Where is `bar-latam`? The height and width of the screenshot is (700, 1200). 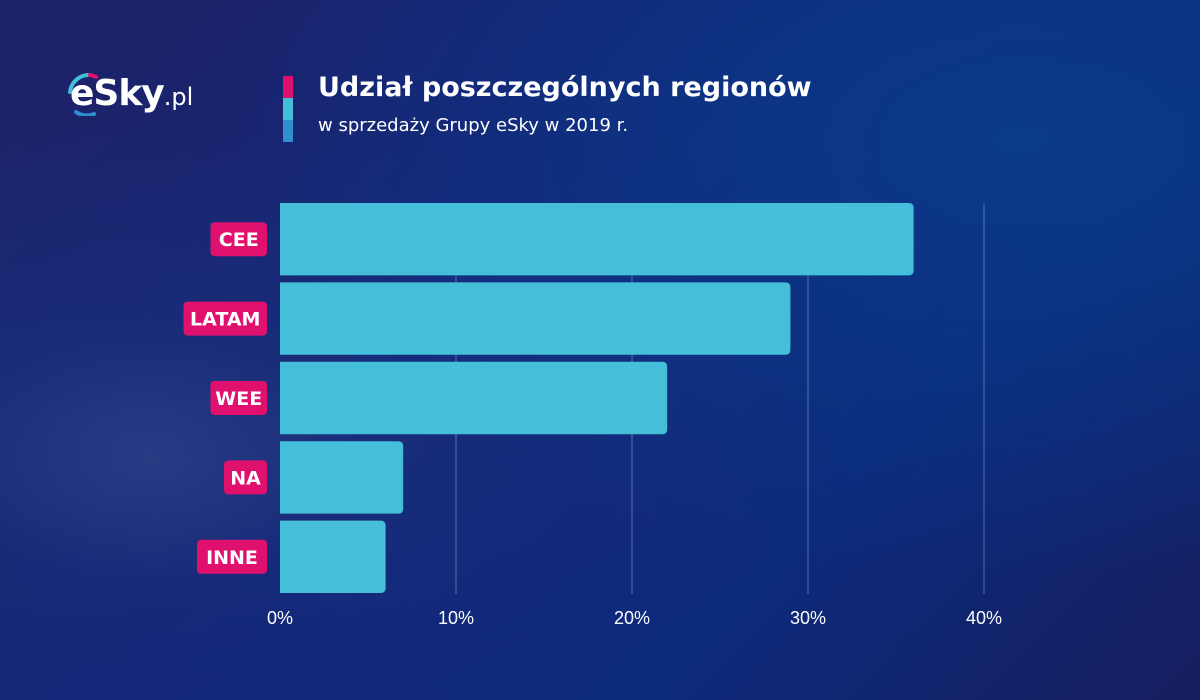
bar-latam is located at coordinates (535, 318).